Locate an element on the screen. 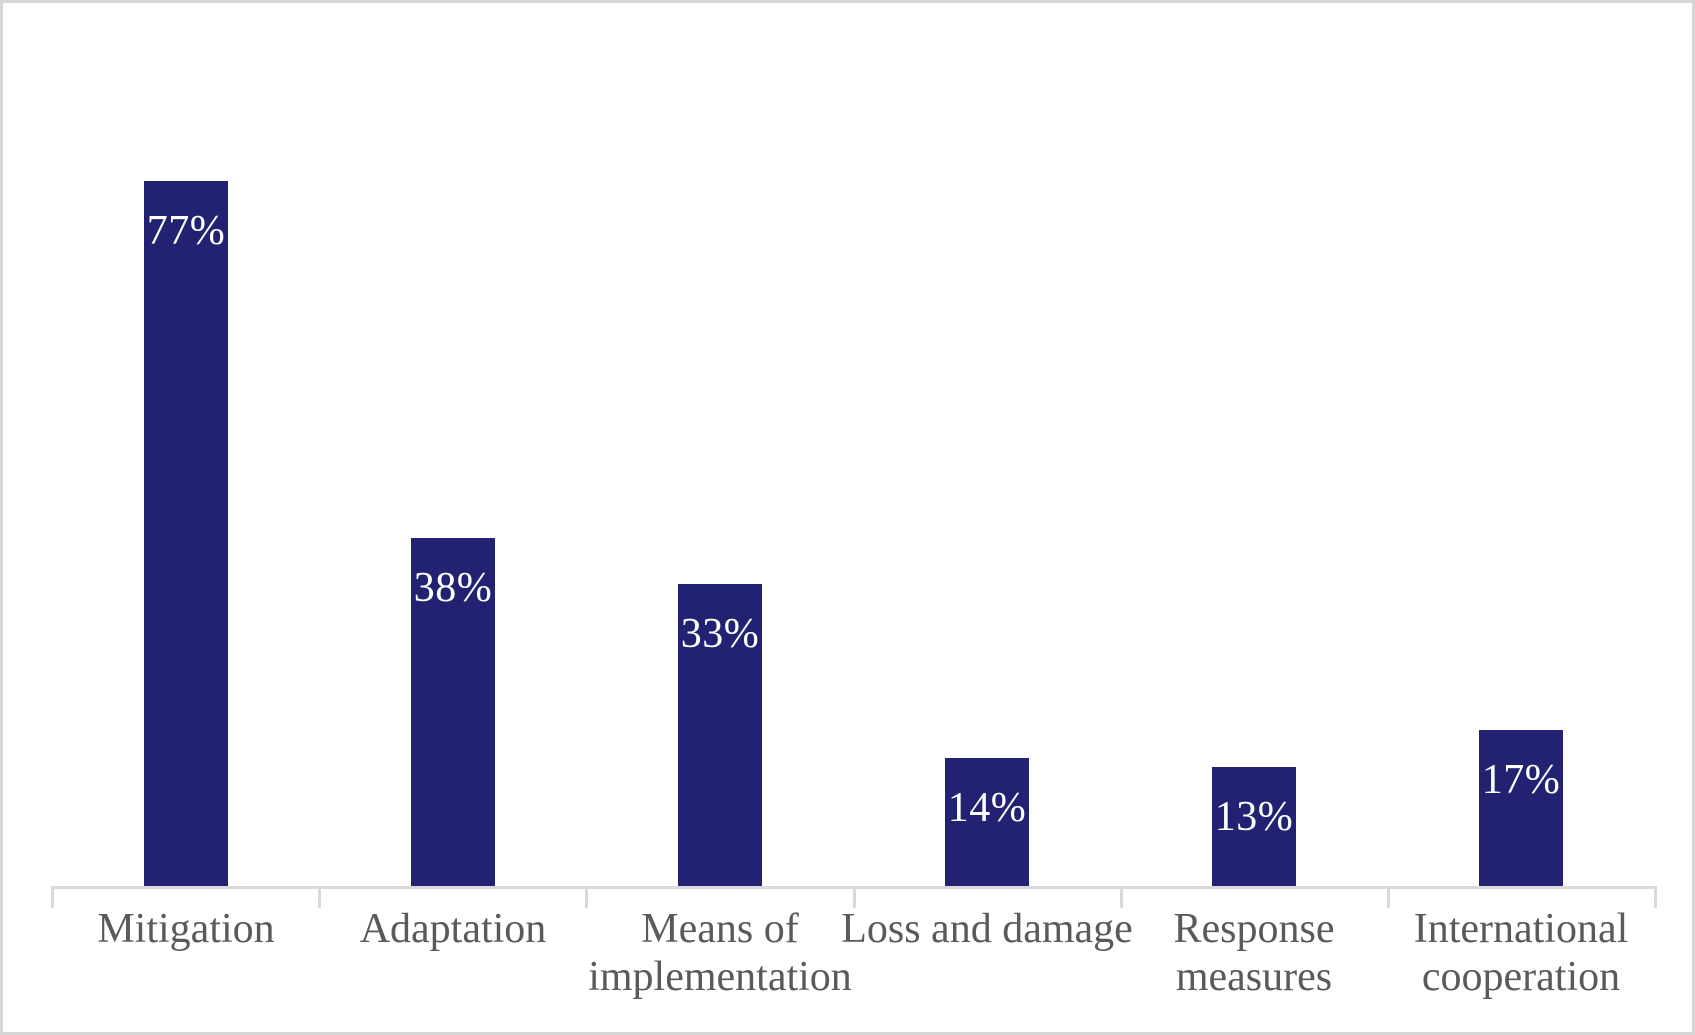 Image resolution: width=1695 pixels, height=1035 pixels. bar-5: 17% is located at coordinates (1521, 808).